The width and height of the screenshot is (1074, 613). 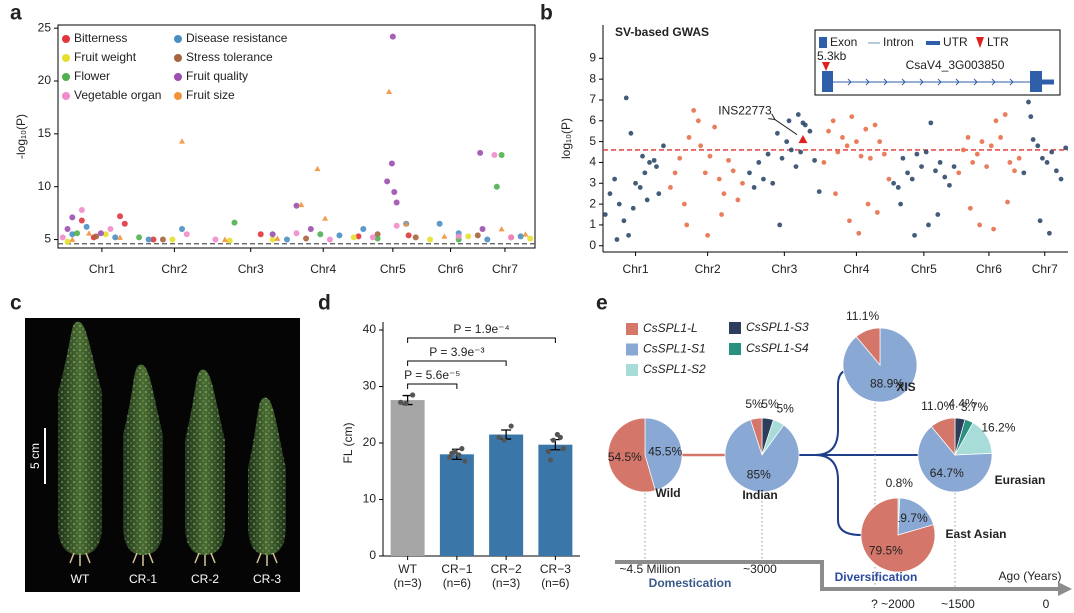 What do you see at coordinates (843, 42) in the screenshot?
I see `legend-label: Exon` at bounding box center [843, 42].